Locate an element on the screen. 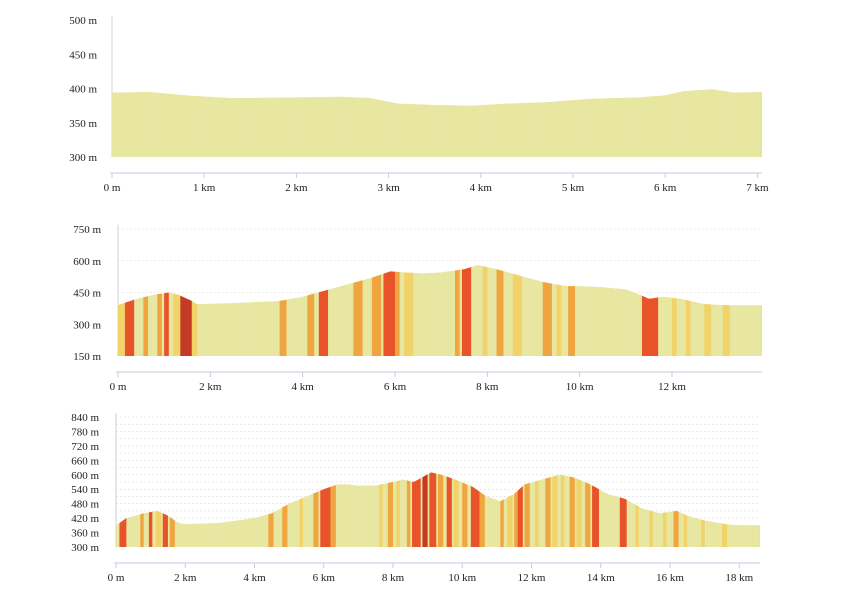 The width and height of the screenshot is (842, 595). x-tick-label: 14 km is located at coordinates (601, 578).